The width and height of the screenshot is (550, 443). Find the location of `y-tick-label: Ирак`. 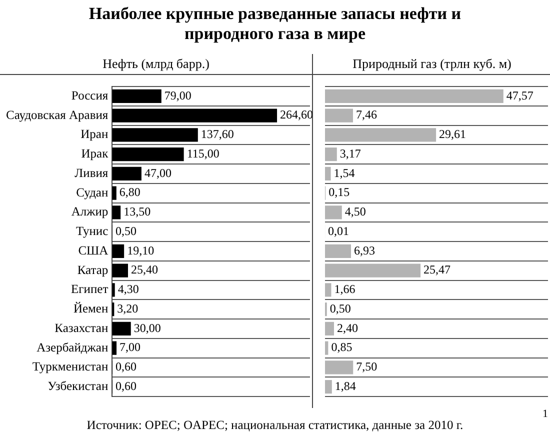

y-tick-label: Ирак is located at coordinates (95, 153).